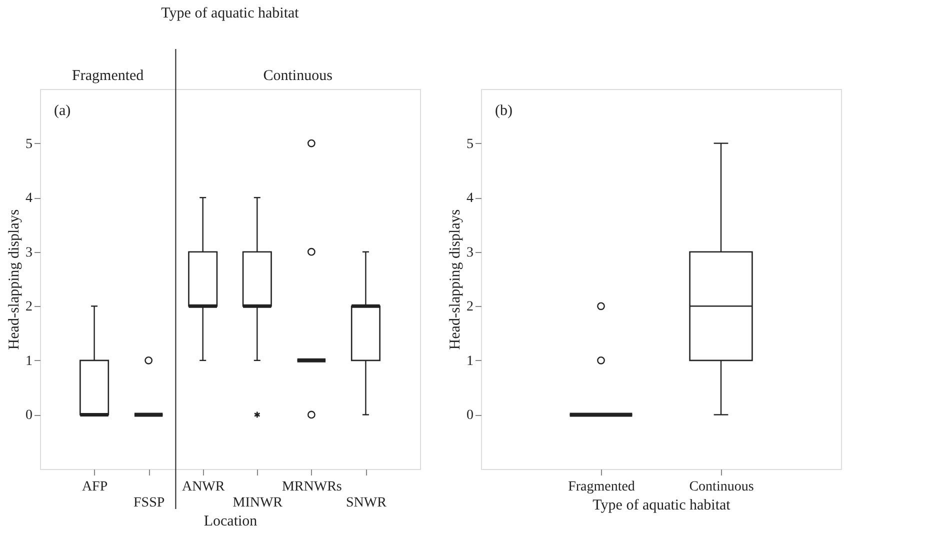 The image size is (949, 550). Describe the element at coordinates (231, 522) in the screenshot. I see `x-axis-title: Location` at that location.